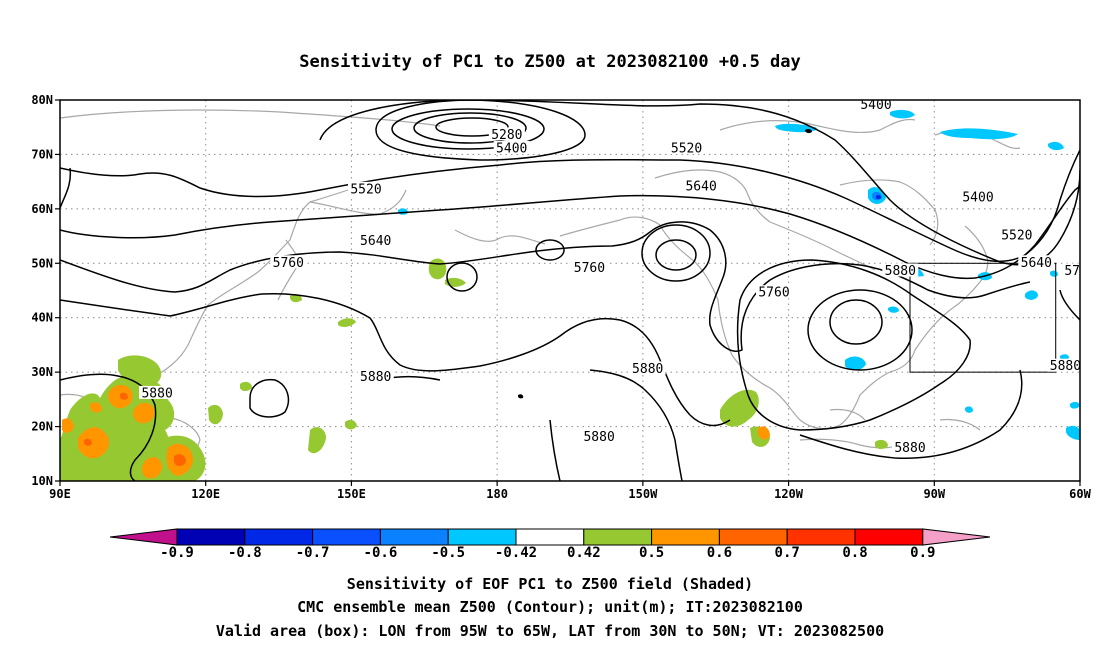  I want to click on lat-tick-label: 30N, so click(42, 372).